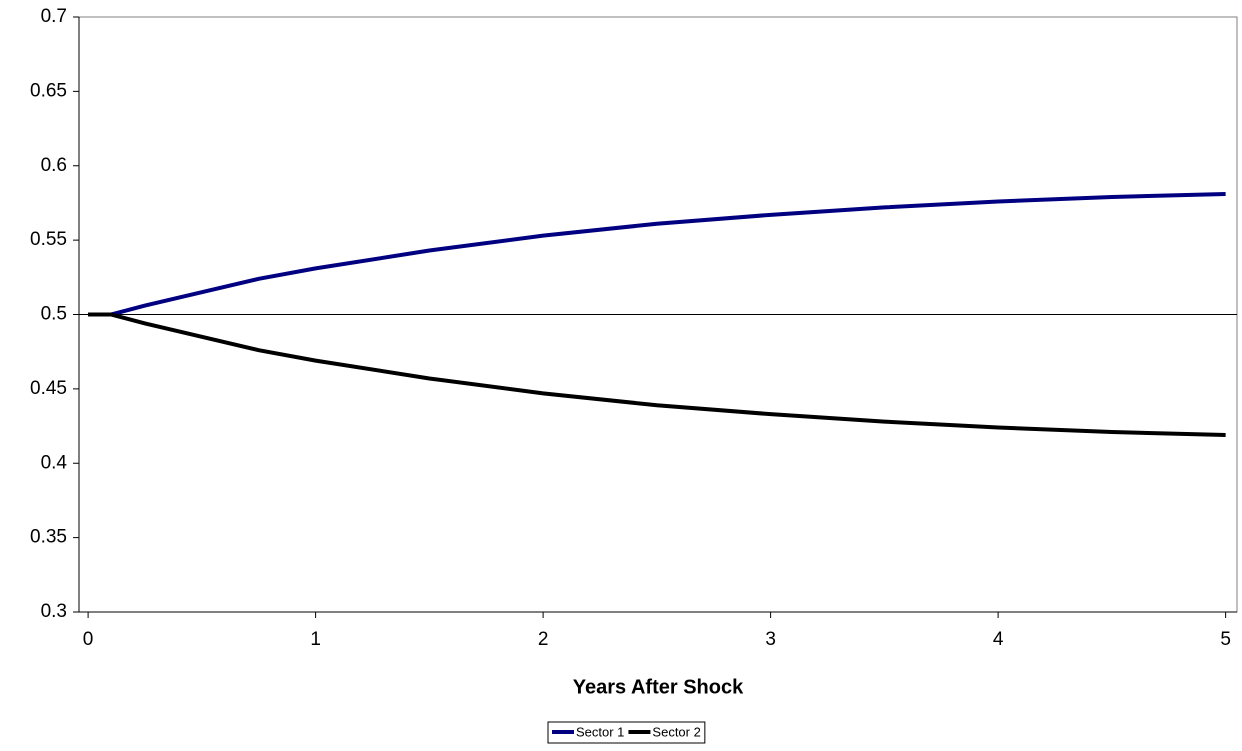  Describe the element at coordinates (676, 731) in the screenshot. I see `legend-label: Sector 2` at that location.